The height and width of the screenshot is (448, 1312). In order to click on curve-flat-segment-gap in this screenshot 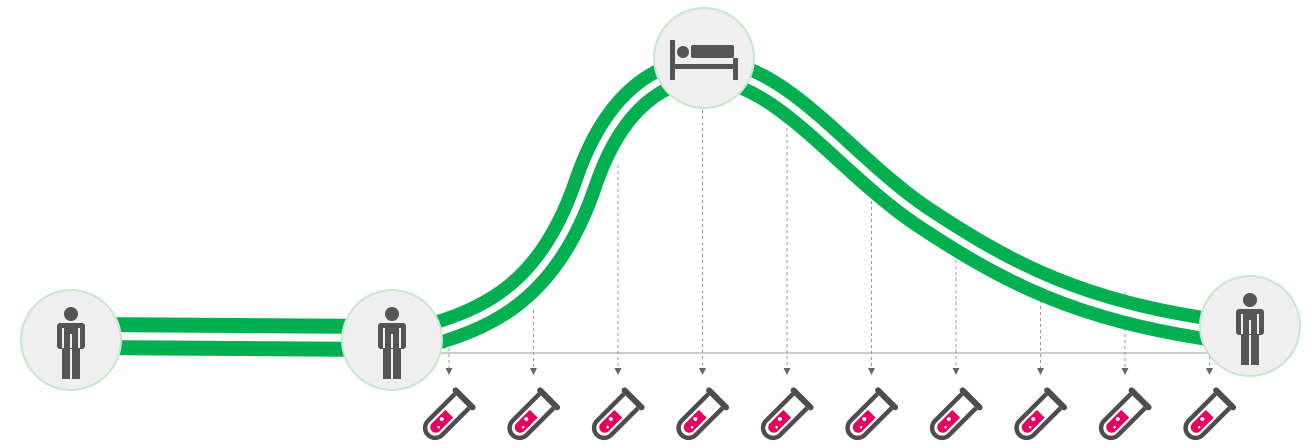, I will do `click(234, 337)`.